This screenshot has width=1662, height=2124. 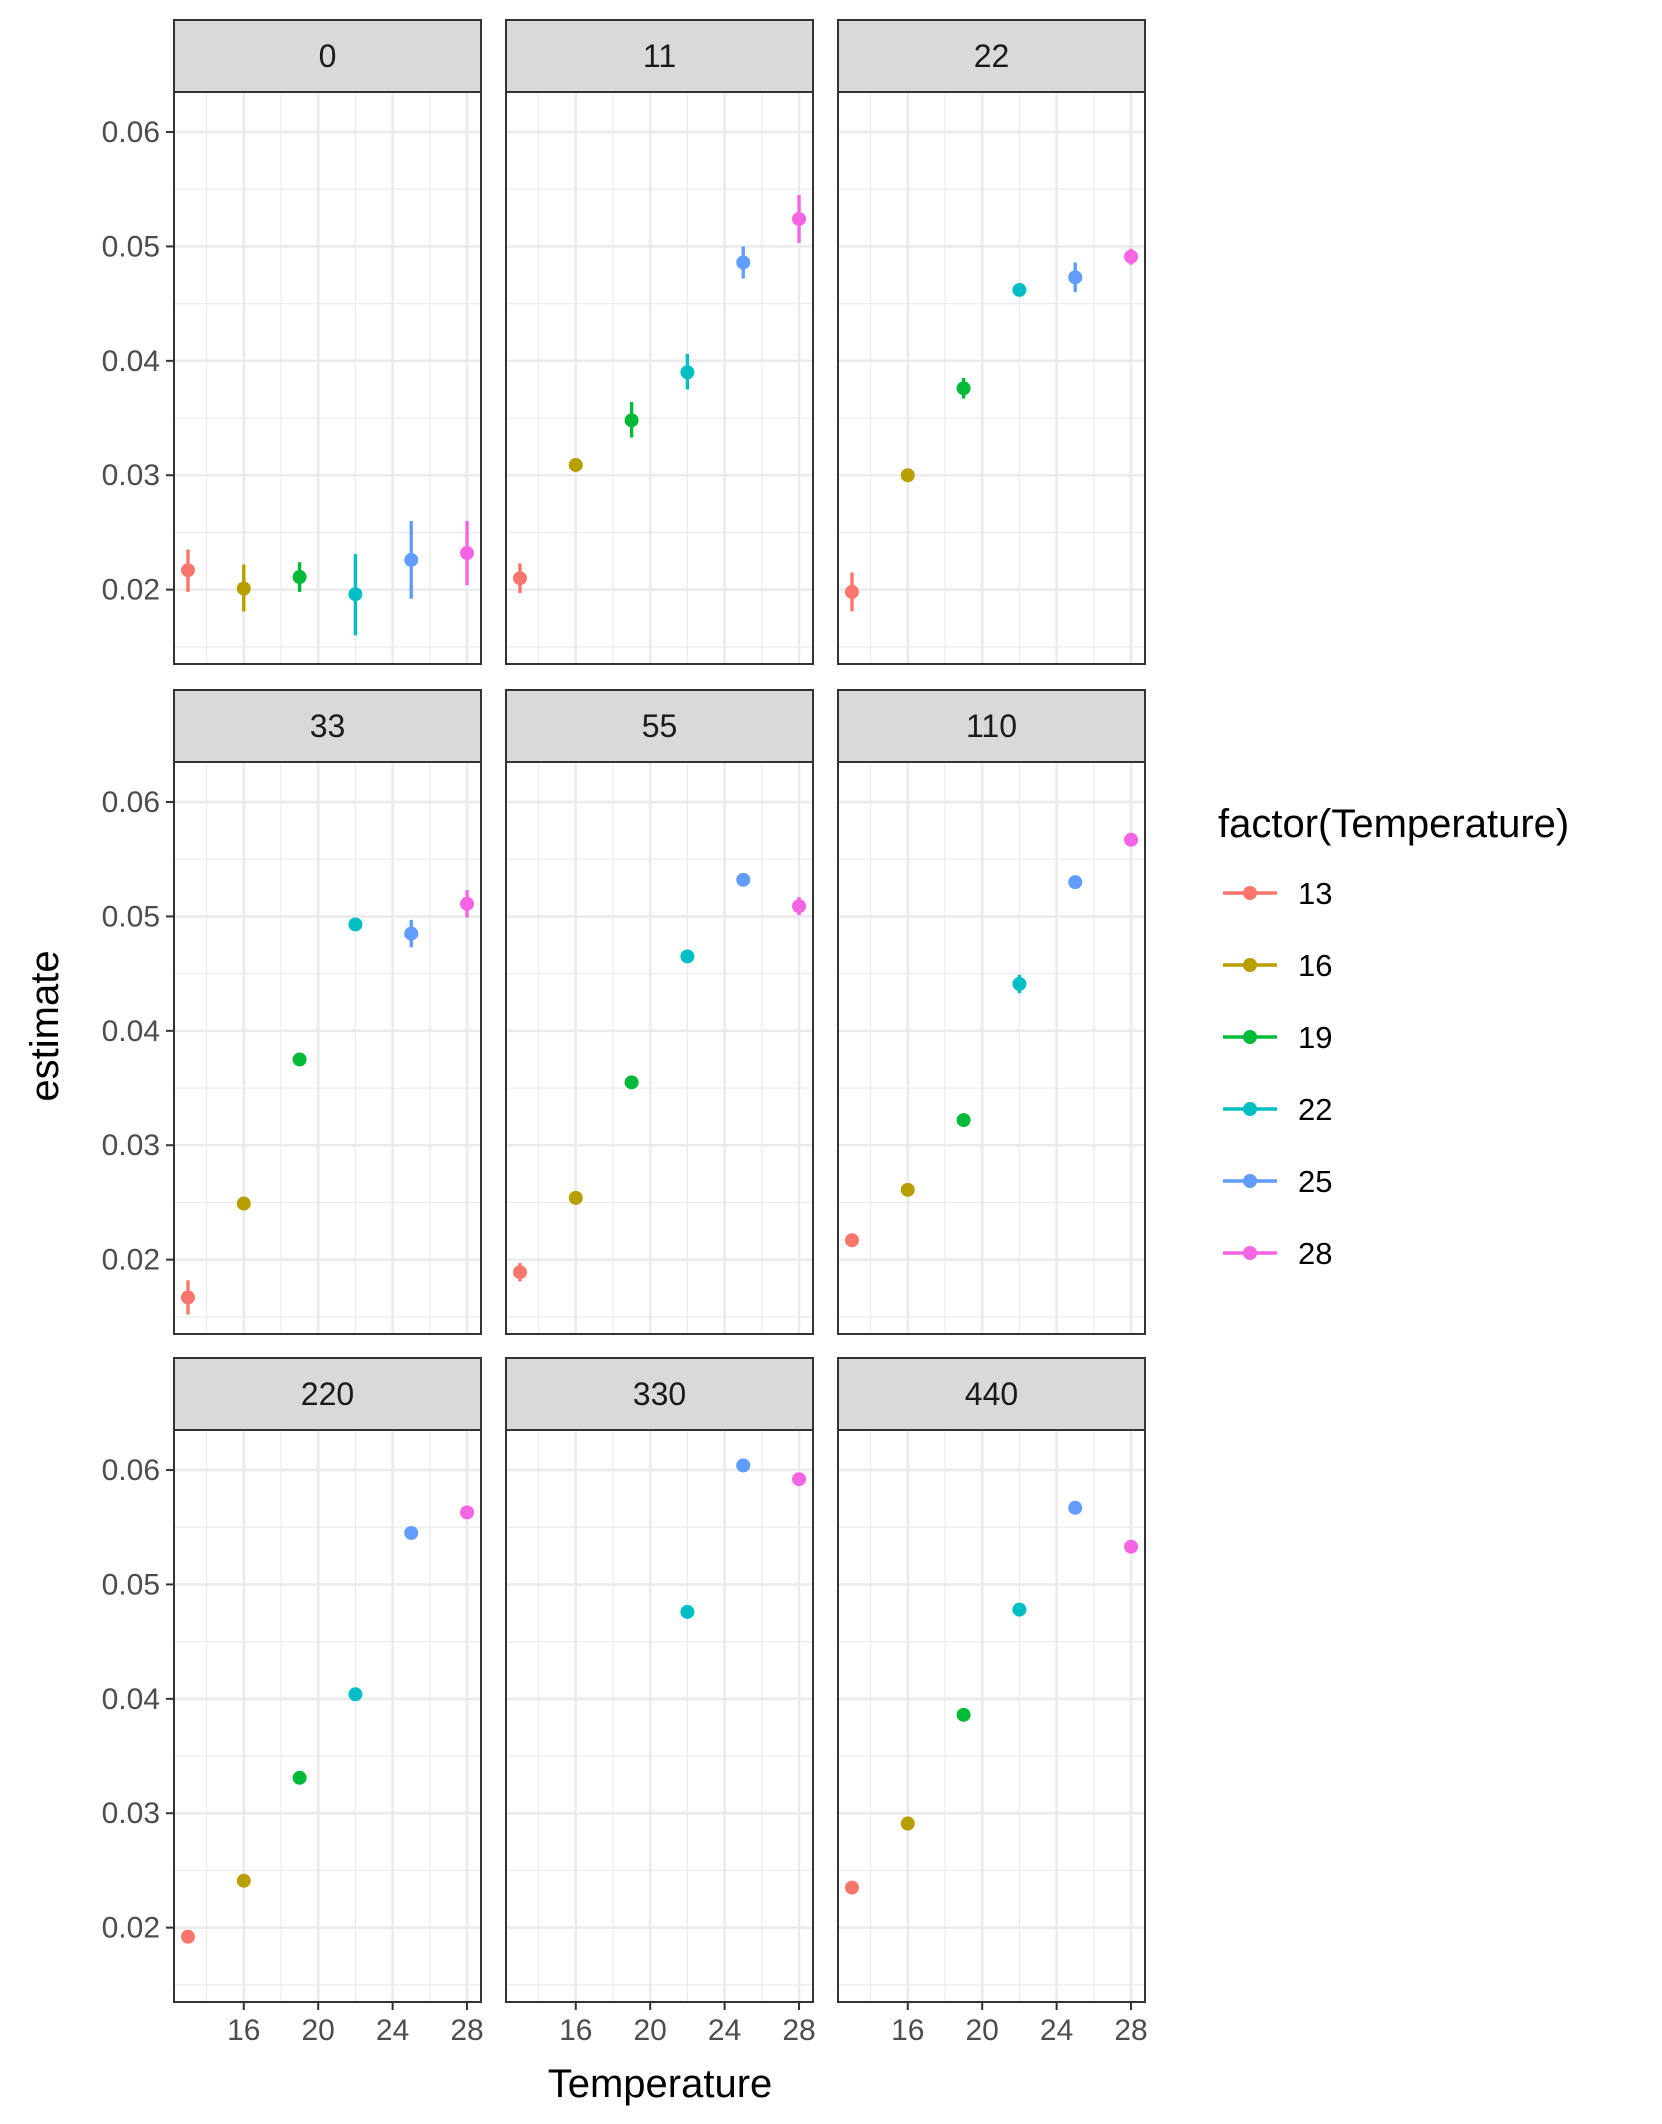 I want to click on legend-label: 28, so click(x=1315, y=1253).